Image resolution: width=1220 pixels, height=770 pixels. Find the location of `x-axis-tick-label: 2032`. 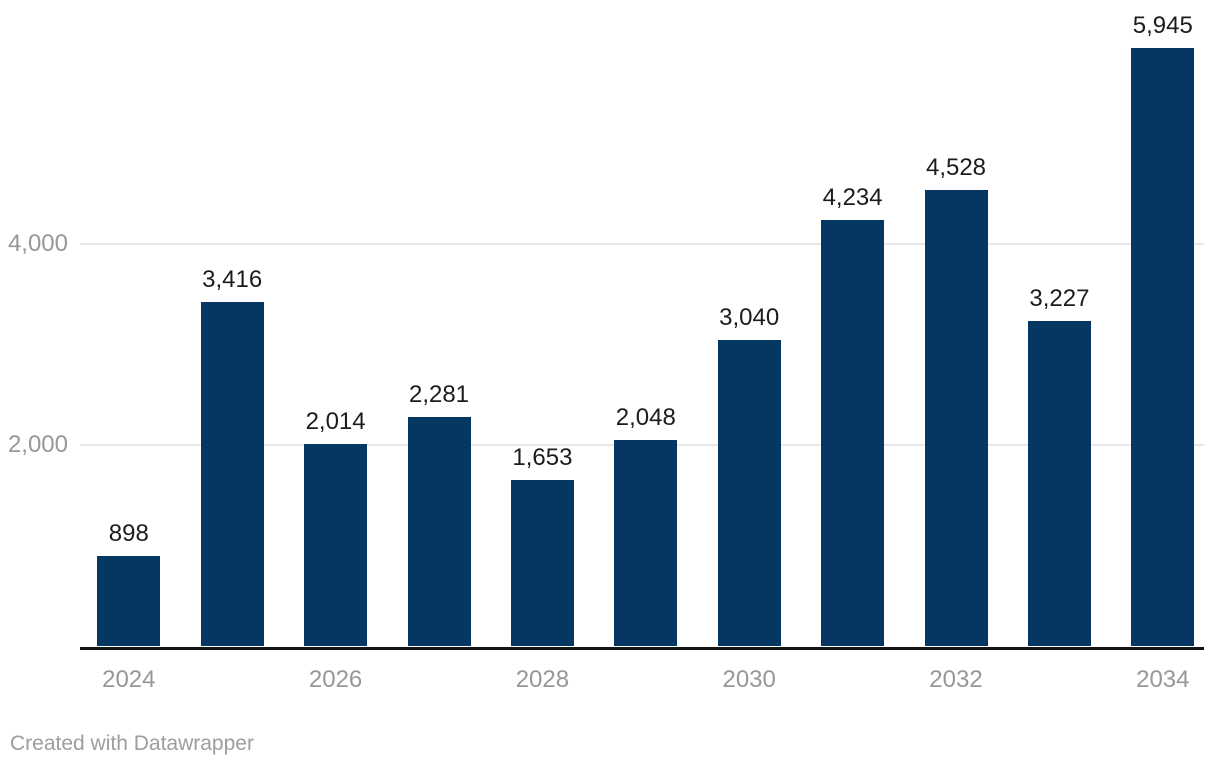

x-axis-tick-label: 2032 is located at coordinates (956, 679).